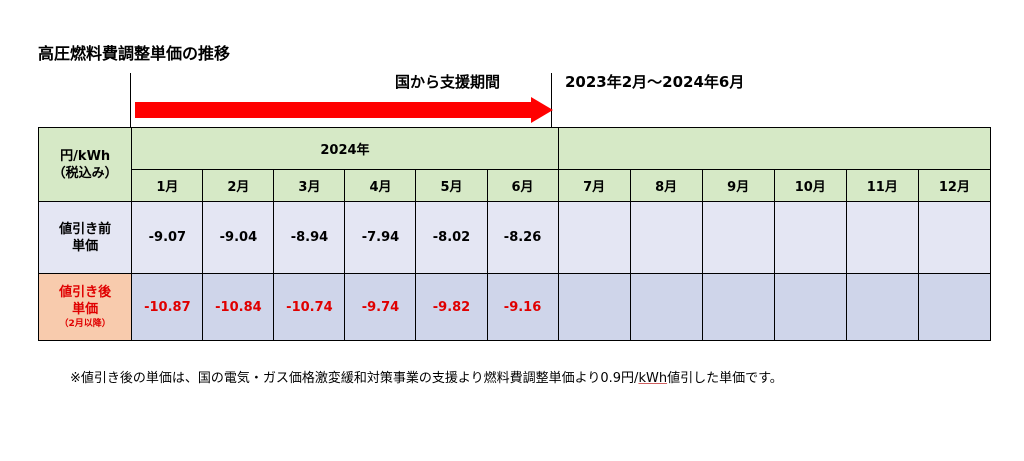  Describe the element at coordinates (522, 185) in the screenshot. I see `month-header: 6月` at that location.